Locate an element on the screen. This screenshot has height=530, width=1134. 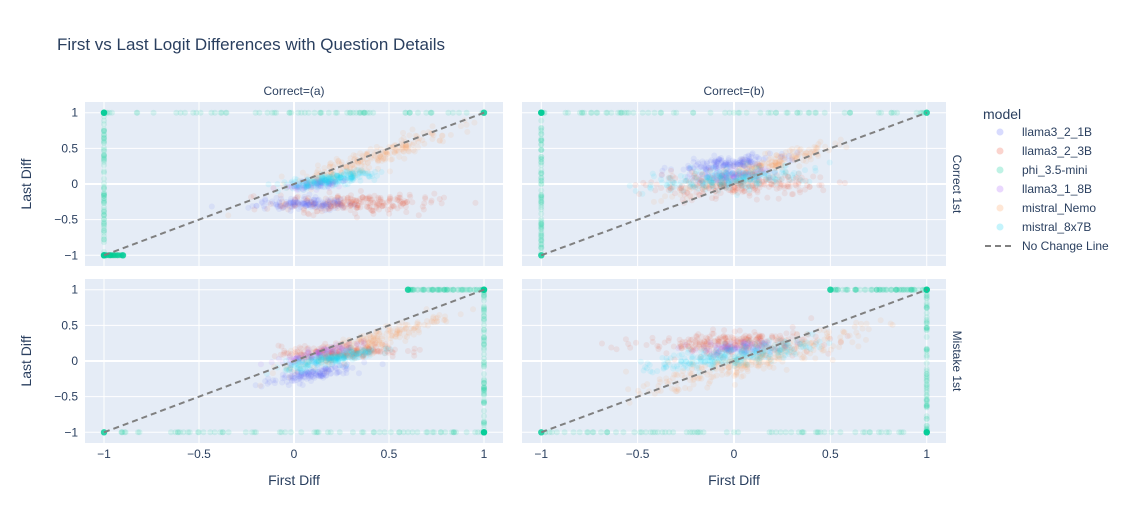
x-tick-label: −1 is located at coordinates (104, 454).